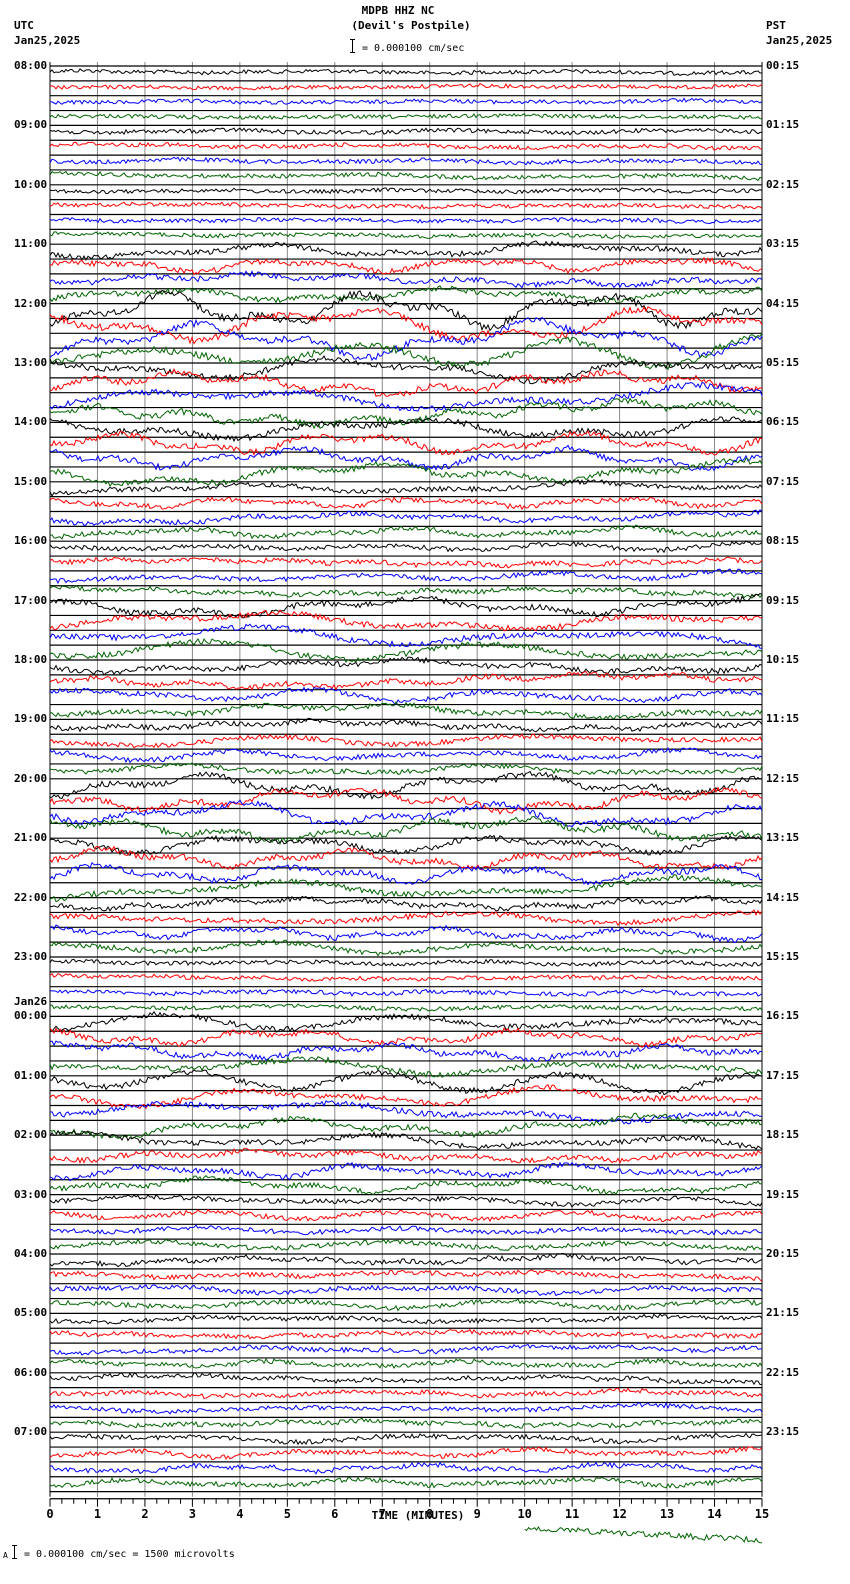 This screenshot has width=850, height=1584. Describe the element at coordinates (31, 541) in the screenshot. I see `utc-hour-label: 16:00` at that location.